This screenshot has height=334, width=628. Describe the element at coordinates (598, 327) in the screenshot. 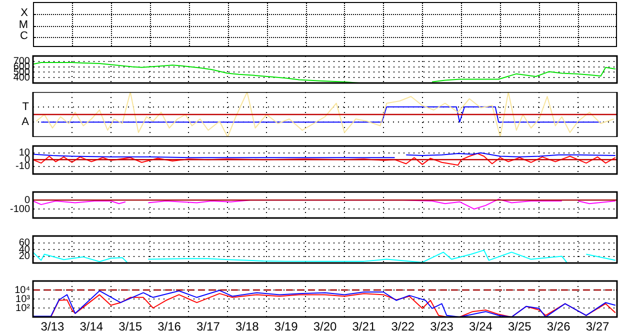

I see `x-tick-label: 3/27` at that location.